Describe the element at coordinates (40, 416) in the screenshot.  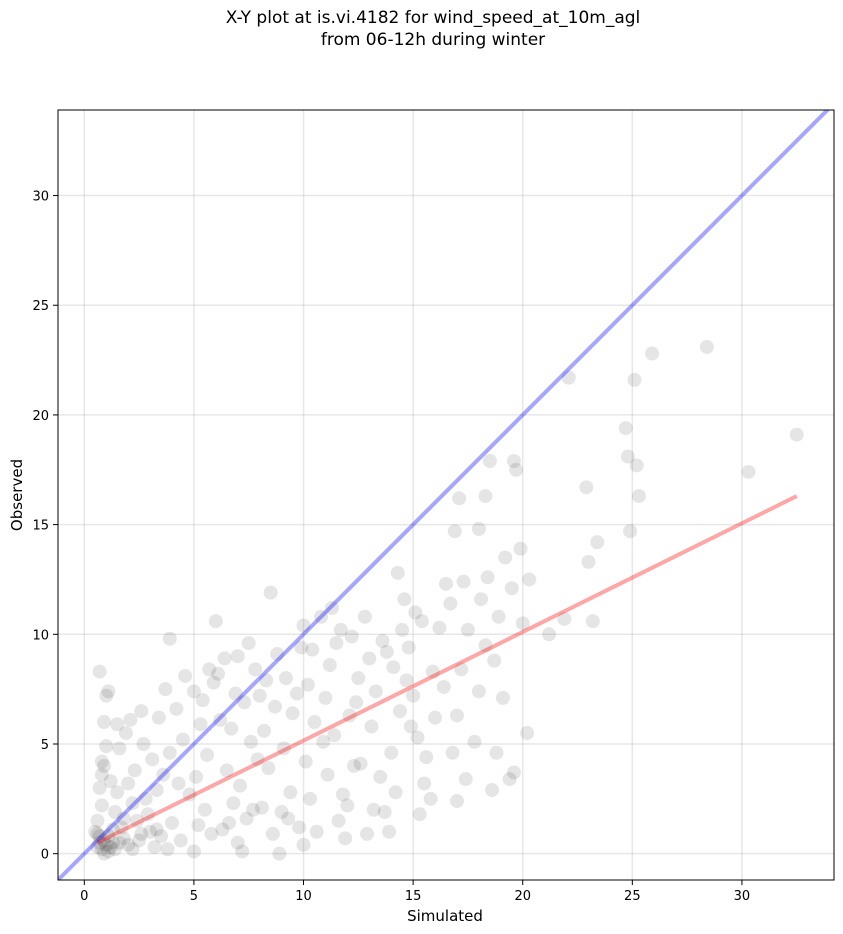
I see `y-tick-label: 20` at that location.